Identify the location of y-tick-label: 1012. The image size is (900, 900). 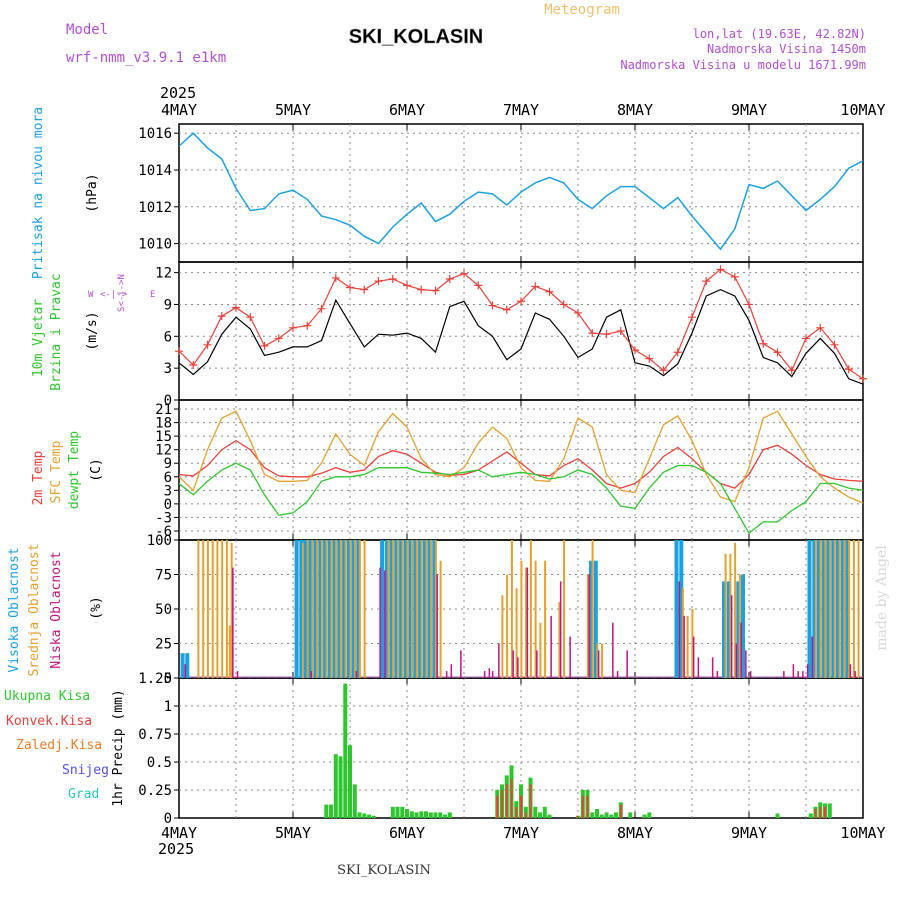
(155, 208).